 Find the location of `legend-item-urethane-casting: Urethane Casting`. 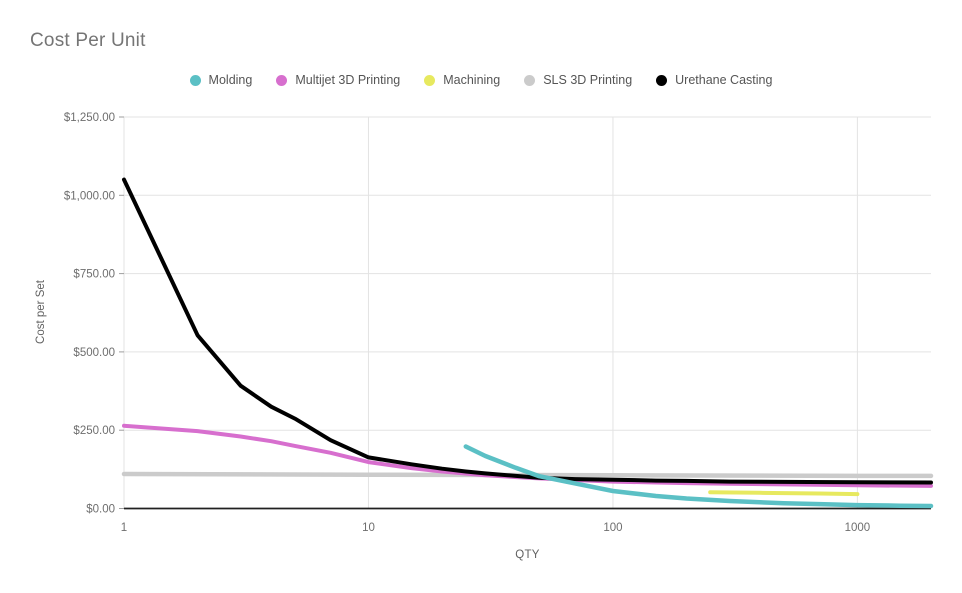

legend-item-urethane-casting: Urethane Casting is located at coordinates (714, 80).